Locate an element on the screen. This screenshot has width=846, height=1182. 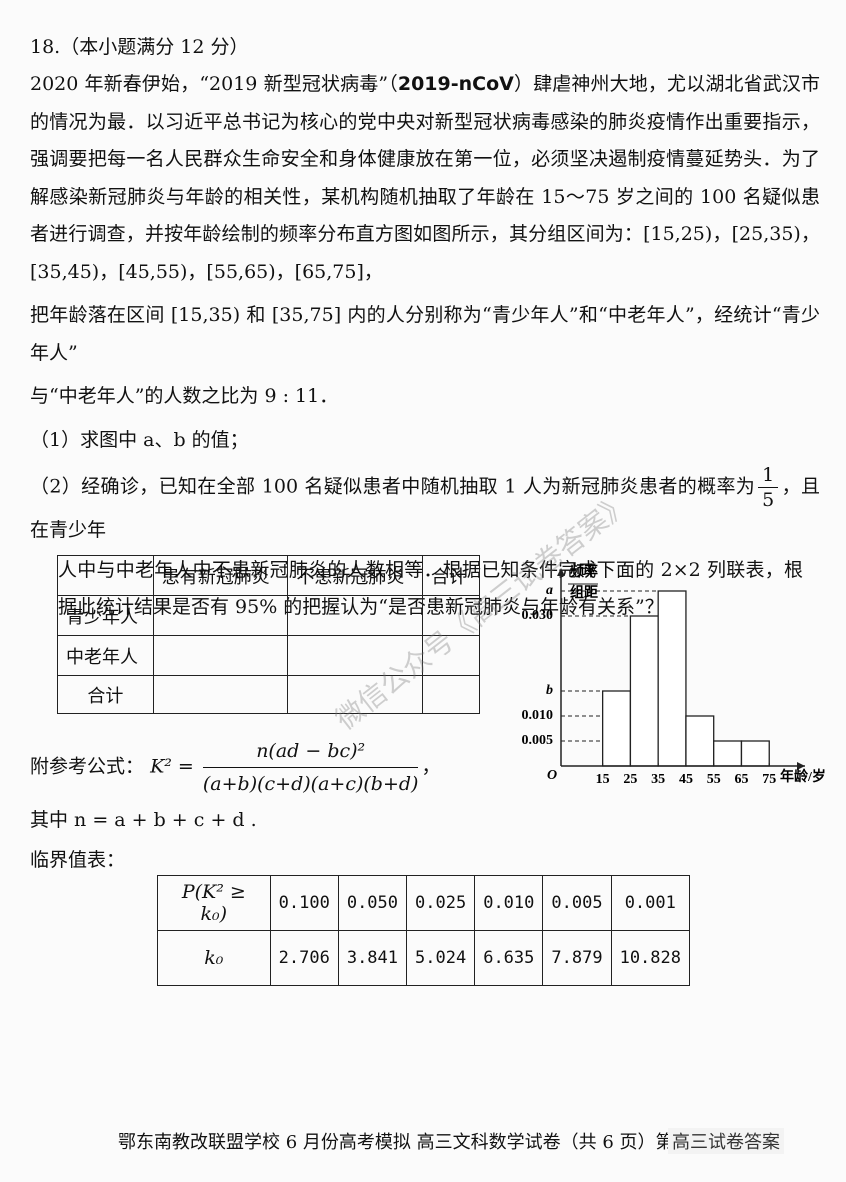
y-tick-label: b is located at coordinates (549, 690).